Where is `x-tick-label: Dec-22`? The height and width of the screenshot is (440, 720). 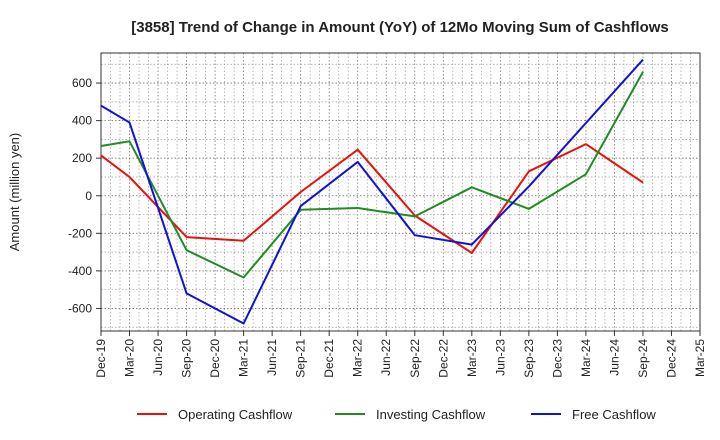 x-tick-label: Dec-22 is located at coordinates (443, 358).